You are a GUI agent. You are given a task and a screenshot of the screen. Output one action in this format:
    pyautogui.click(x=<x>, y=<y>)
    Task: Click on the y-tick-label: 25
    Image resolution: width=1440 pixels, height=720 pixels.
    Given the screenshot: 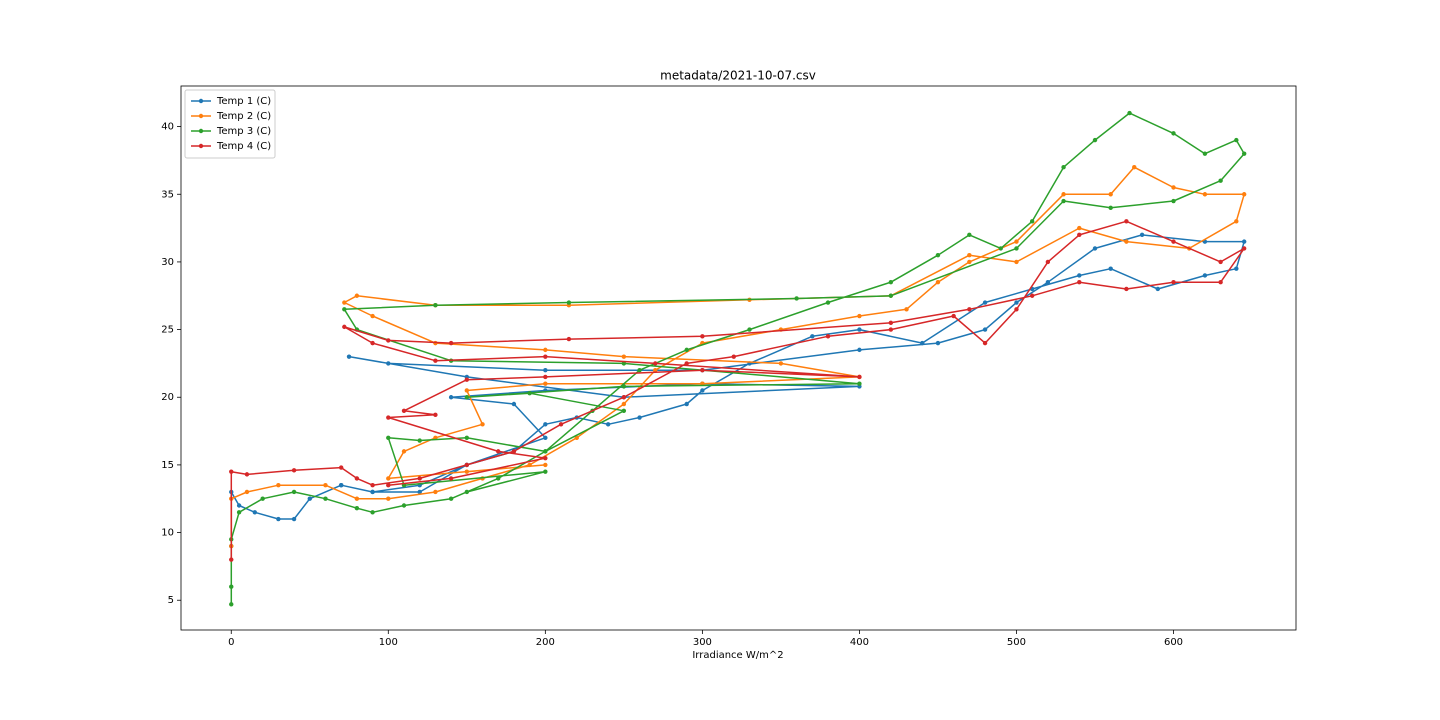 What is the action you would take?
    pyautogui.click(x=167, y=330)
    